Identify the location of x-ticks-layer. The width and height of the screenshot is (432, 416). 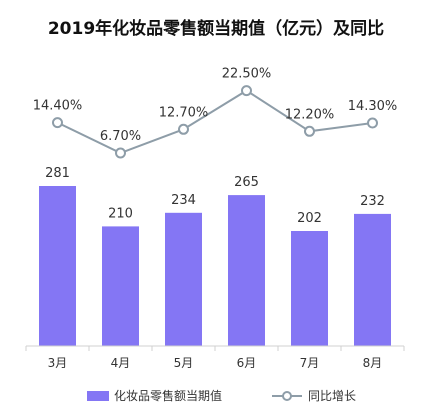
(215, 348).